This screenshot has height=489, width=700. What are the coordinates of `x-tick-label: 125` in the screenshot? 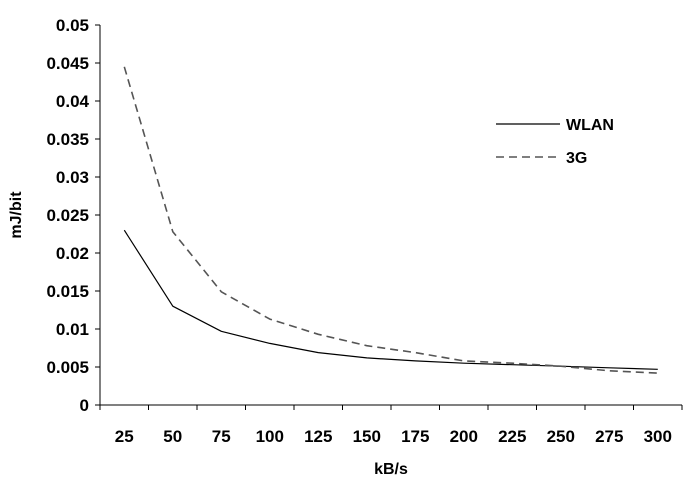 It's located at (318, 436).